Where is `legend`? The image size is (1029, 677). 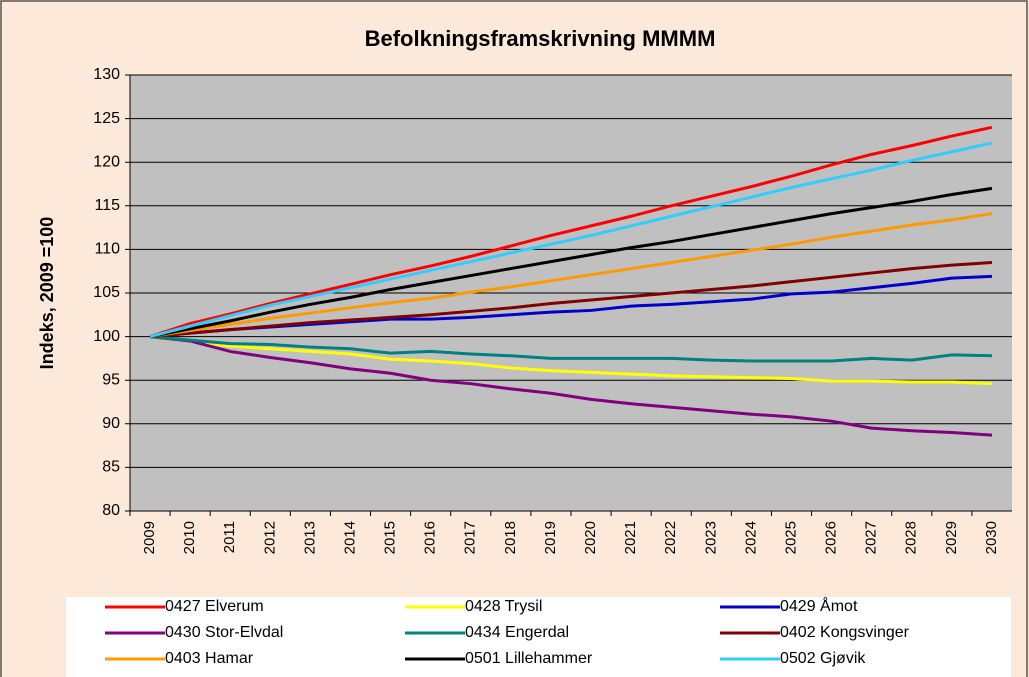 legend is located at coordinates (538, 637).